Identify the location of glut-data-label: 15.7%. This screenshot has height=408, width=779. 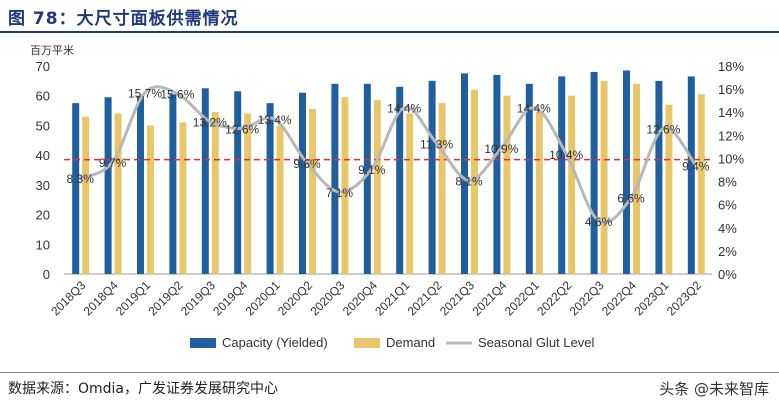
(145, 94).